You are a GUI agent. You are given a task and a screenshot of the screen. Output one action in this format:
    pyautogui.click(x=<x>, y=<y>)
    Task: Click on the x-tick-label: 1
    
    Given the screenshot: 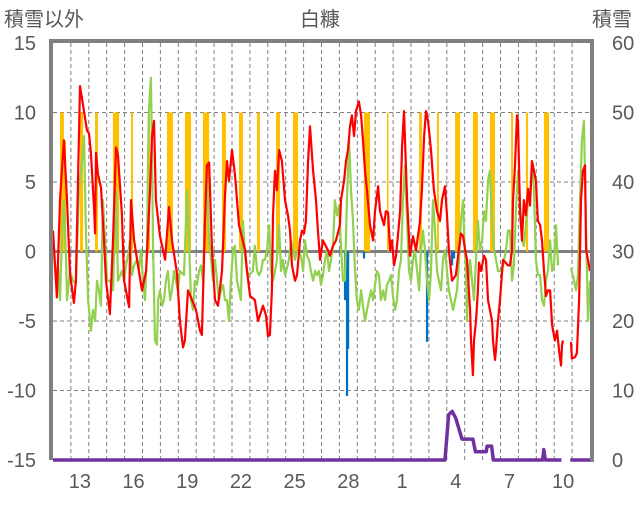 What is the action you would take?
    pyautogui.click(x=401, y=482)
    